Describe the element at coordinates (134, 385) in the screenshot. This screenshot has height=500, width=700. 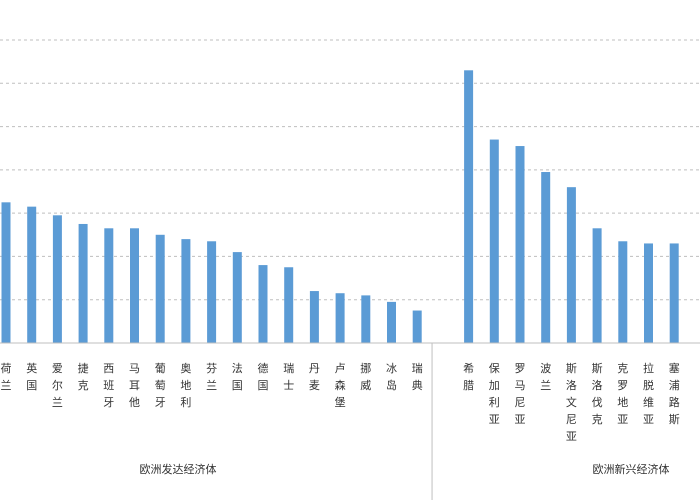
I see `tick-label: 马耳他` at that location.